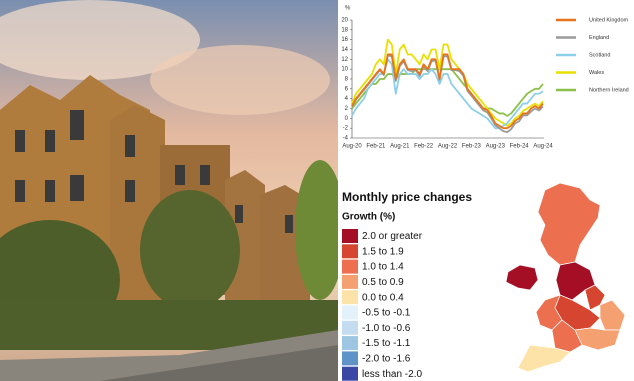  Describe the element at coordinates (344, 60) in the screenshot. I see `y-tick-label: 12` at that location.